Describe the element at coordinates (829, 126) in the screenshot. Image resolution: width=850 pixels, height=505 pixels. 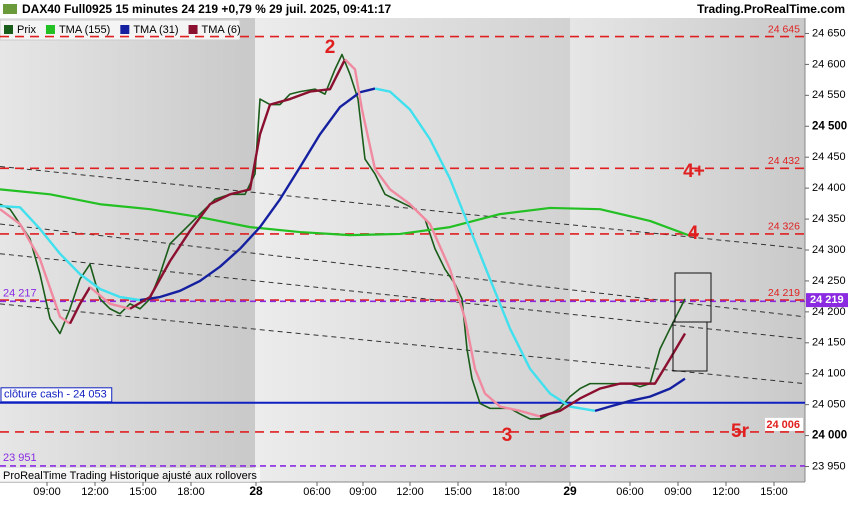
I see `y-tick-label: 24 500` at that location.